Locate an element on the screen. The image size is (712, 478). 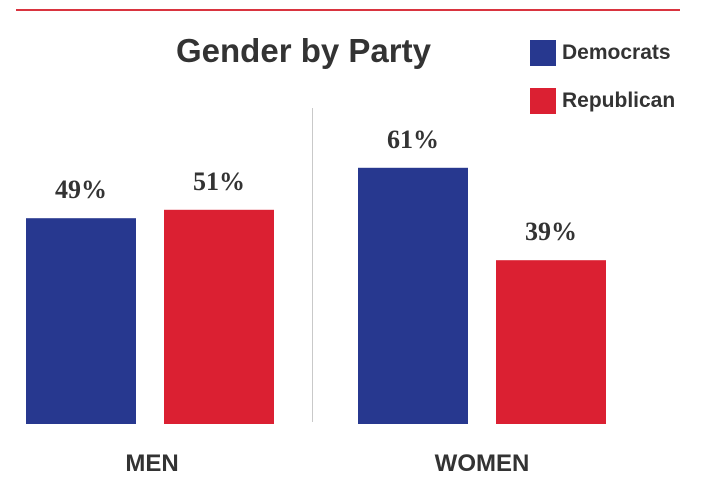
data-label-men-republican: 51% is located at coordinates (219, 181).